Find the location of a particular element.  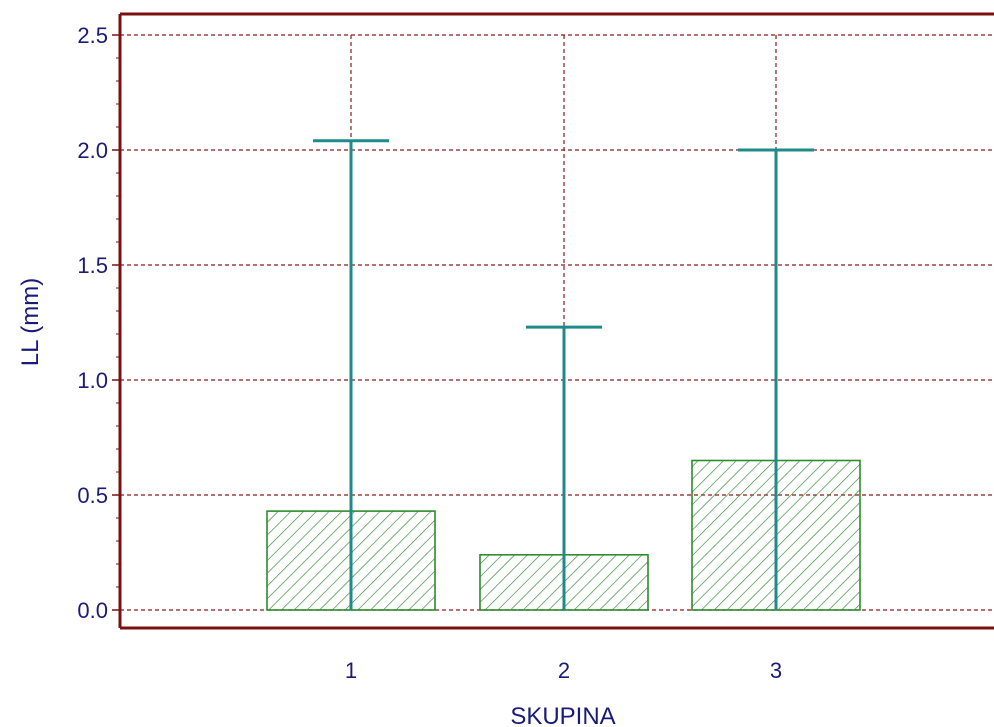

x-tick-label: 3 is located at coordinates (776, 670).